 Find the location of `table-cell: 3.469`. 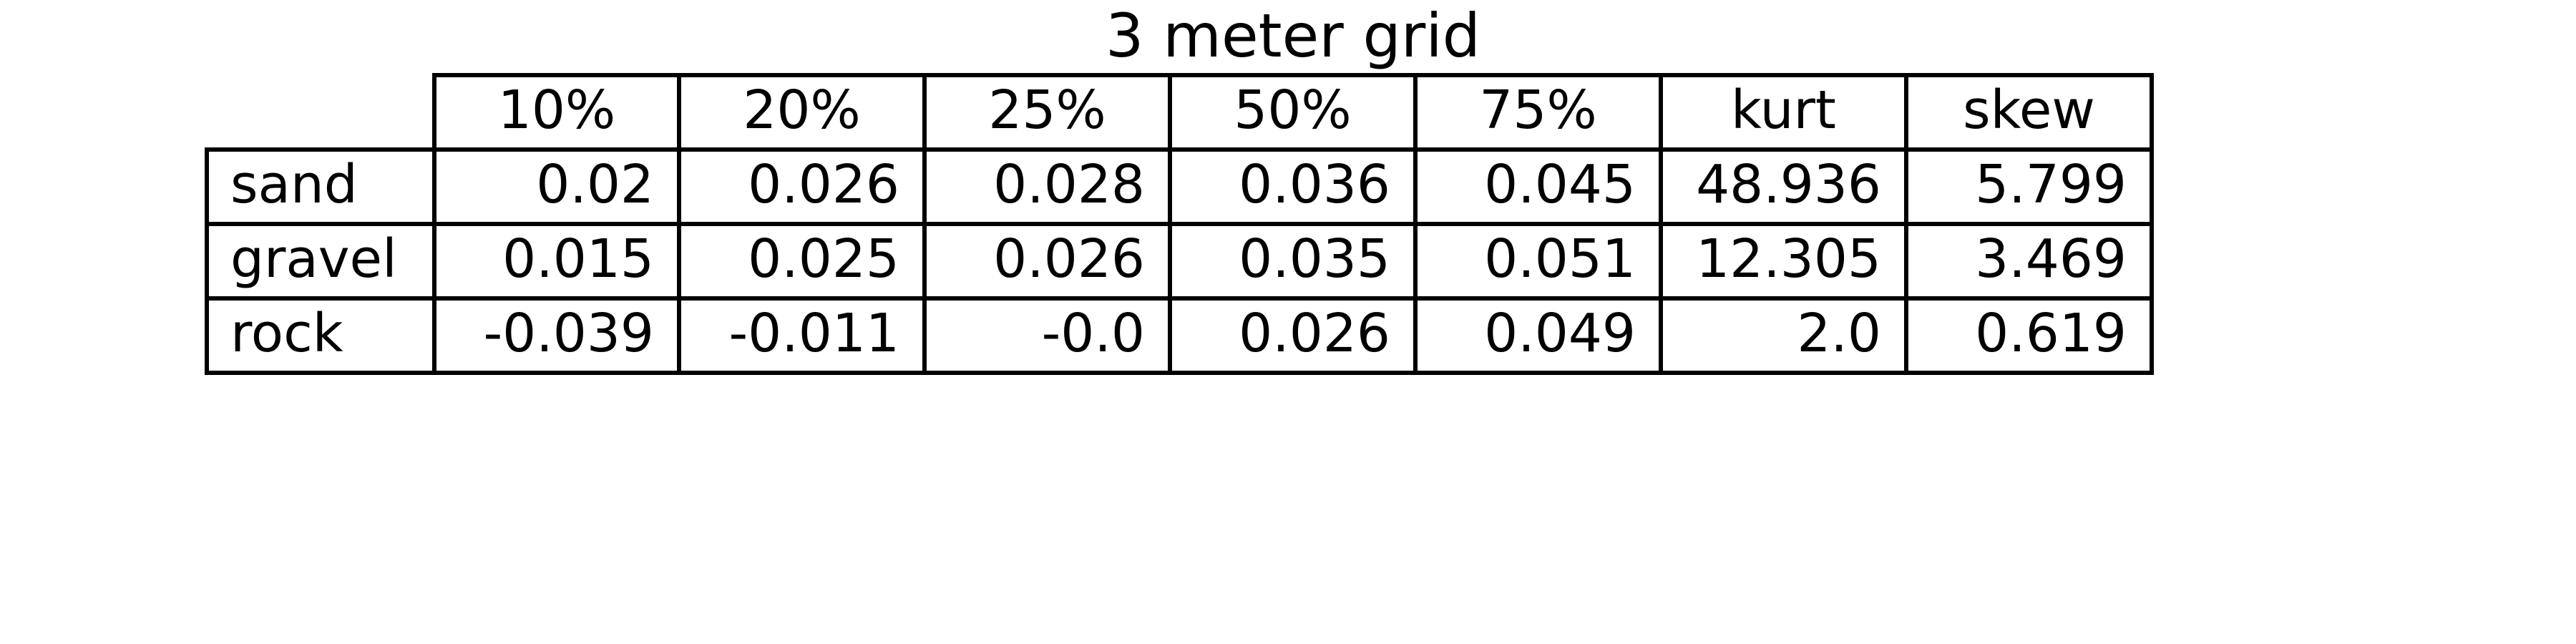

table-cell: 3.469 is located at coordinates (2029, 261).